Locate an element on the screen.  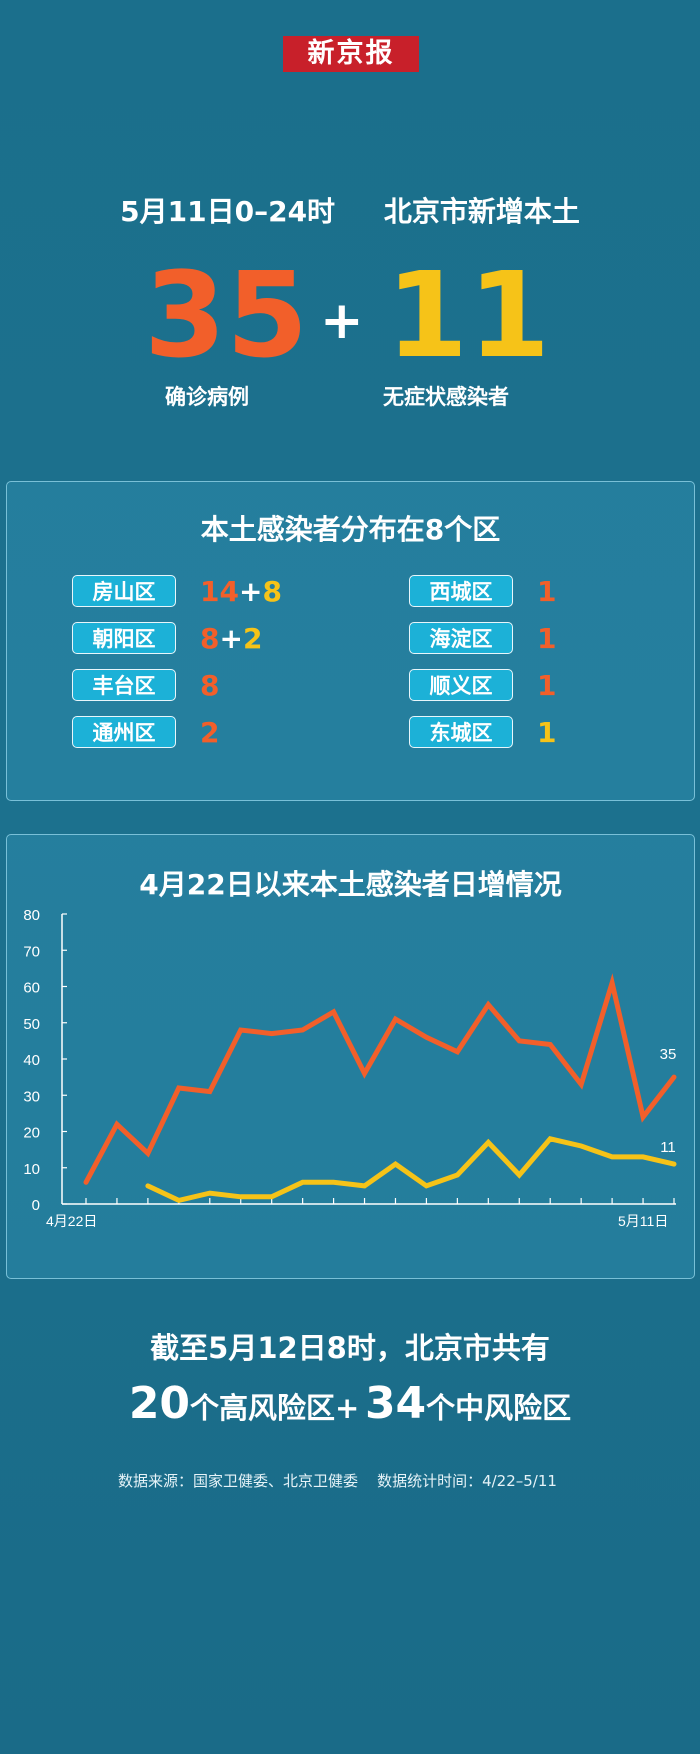
district-panel-title: 本土感染者分布在8个区 is located at coordinates (350, 529).